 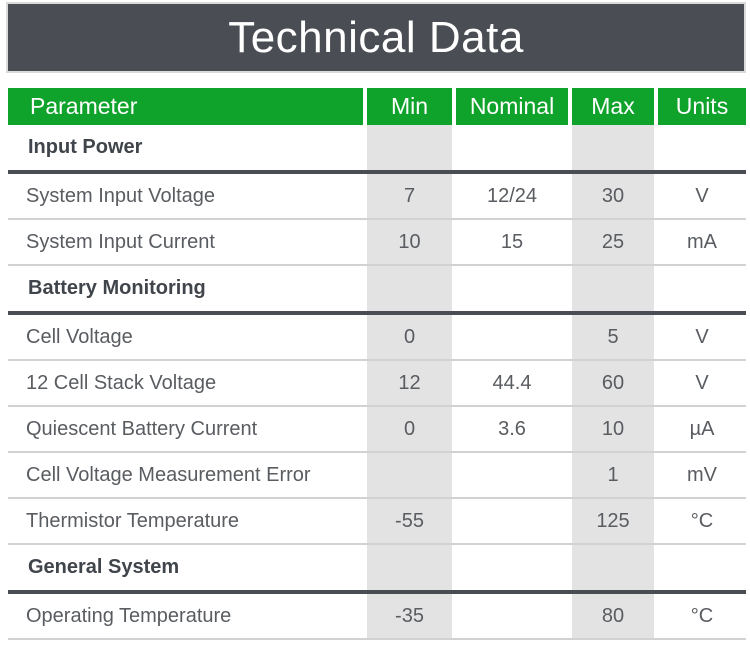 What do you see at coordinates (409, 616) in the screenshot?
I see `cell-min: -35` at bounding box center [409, 616].